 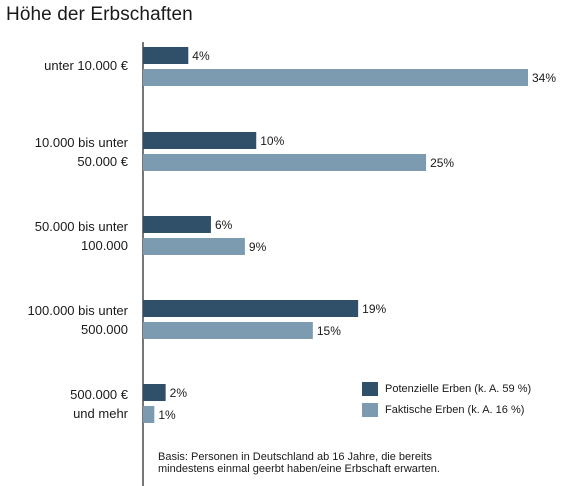 I want to click on value-label-potenzielle-1: 10%, so click(x=272, y=141).